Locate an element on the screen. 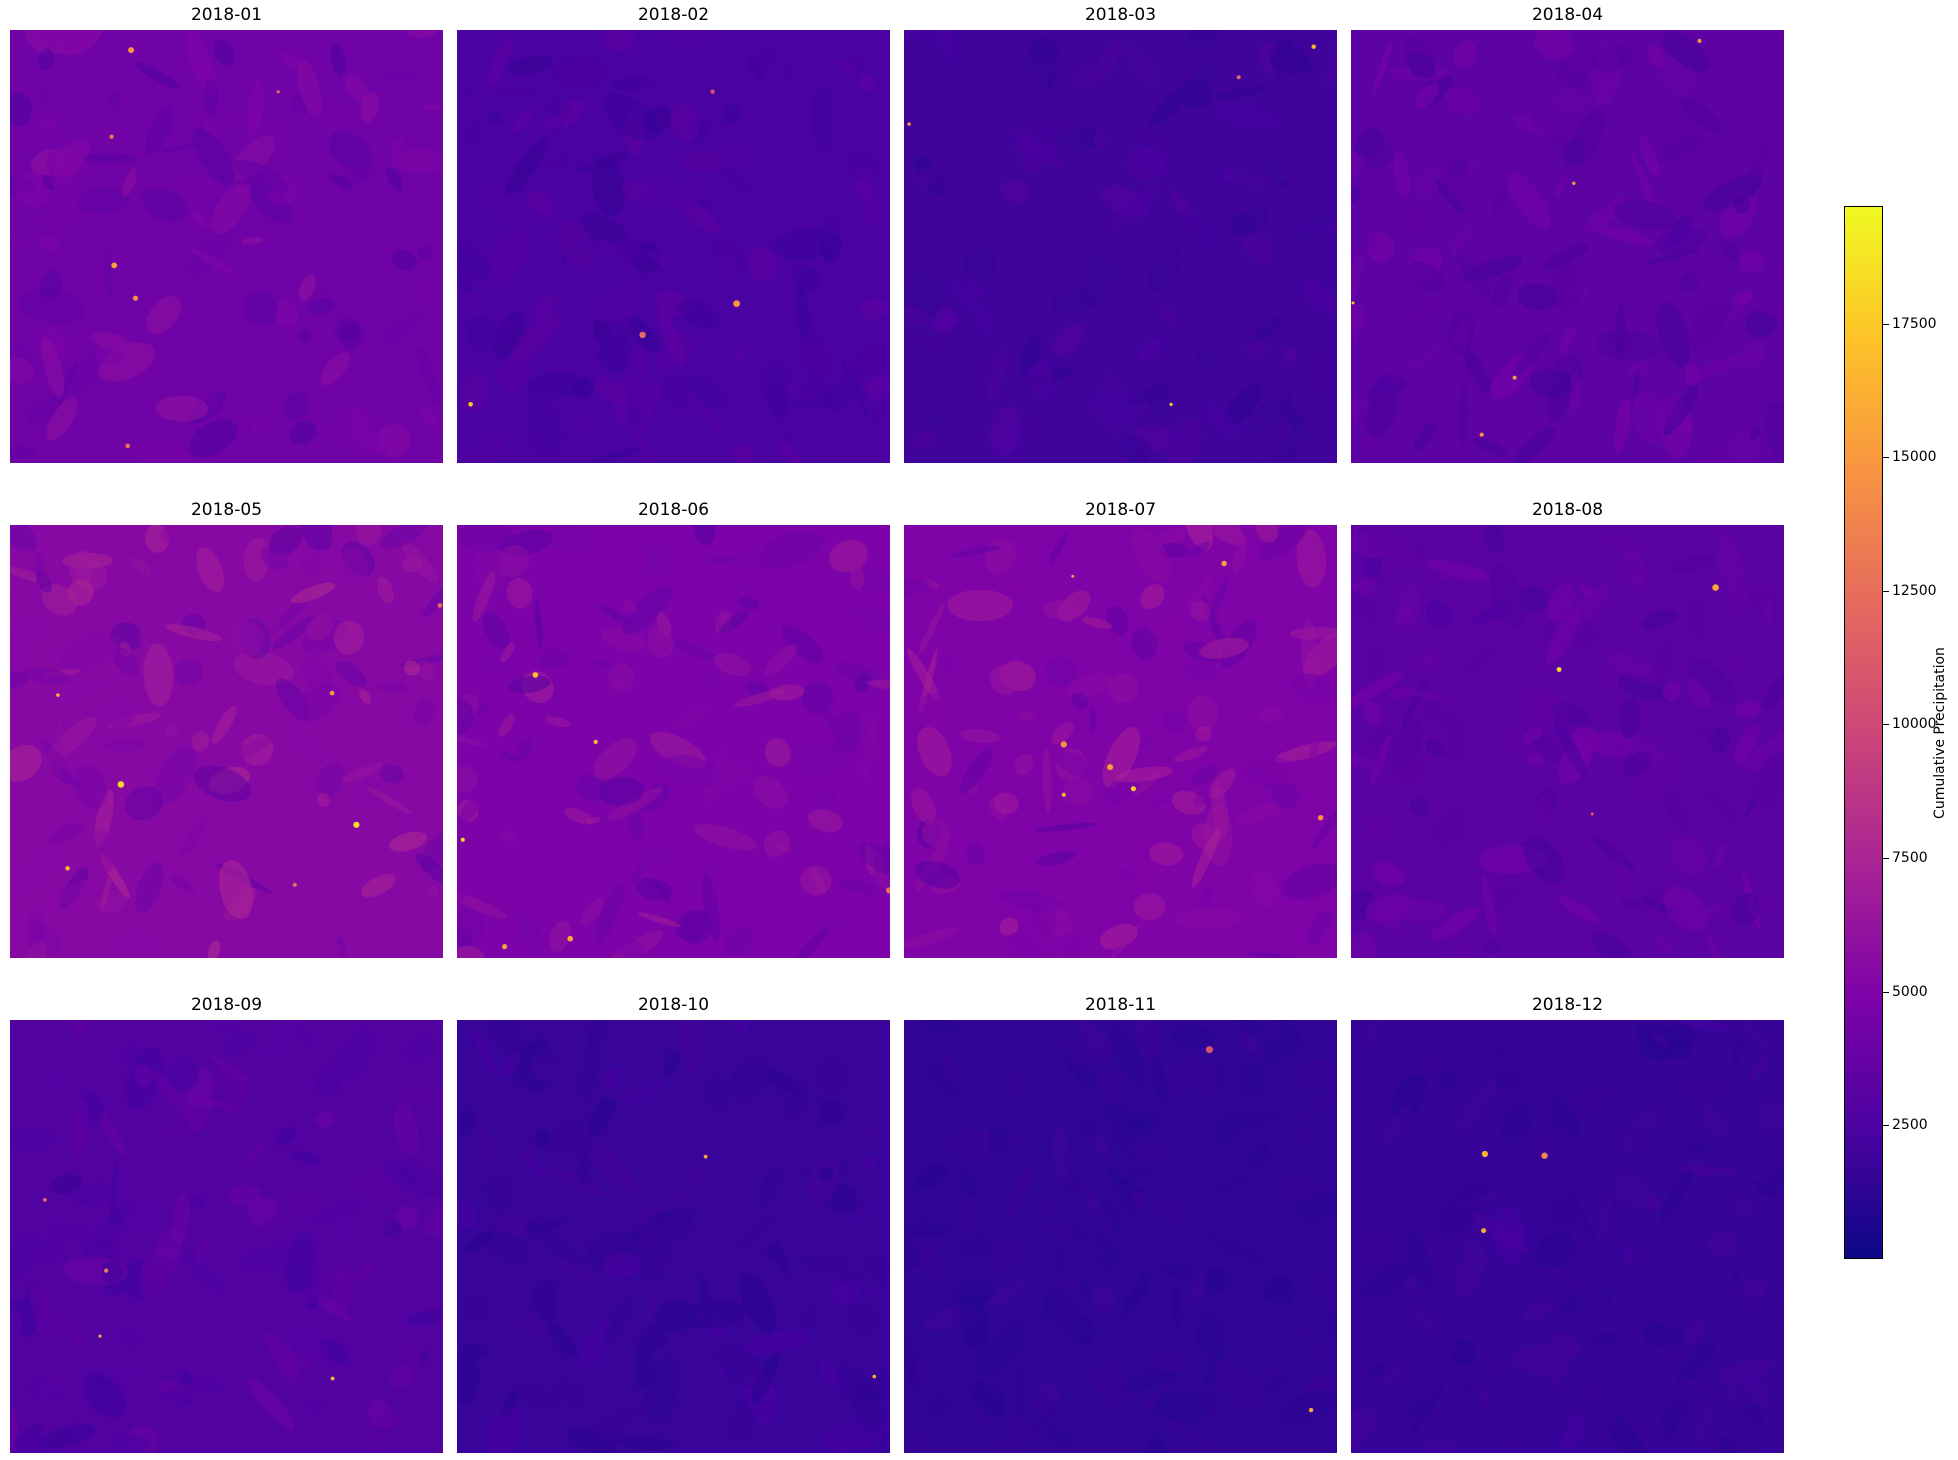 The width and height of the screenshot is (1958, 1460). panel-title: 2018-12 is located at coordinates (1567, 1005).